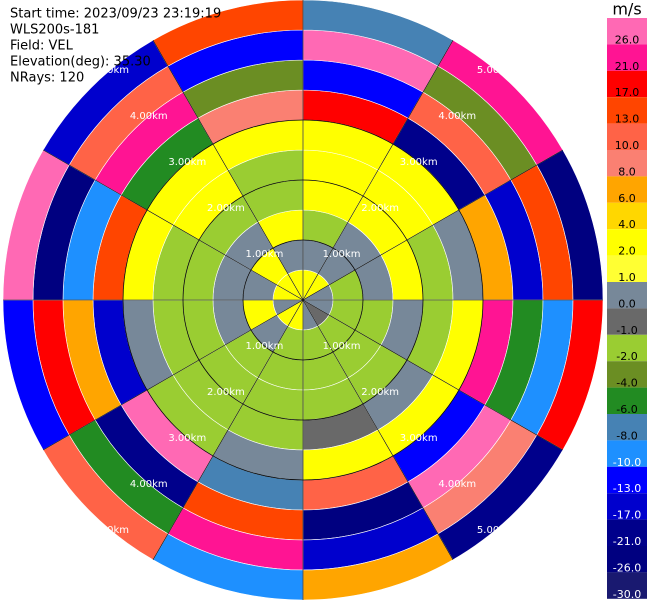 The height and width of the screenshot is (607, 647). I want to click on colorbar-tick-label: -1.0, so click(626, 330).